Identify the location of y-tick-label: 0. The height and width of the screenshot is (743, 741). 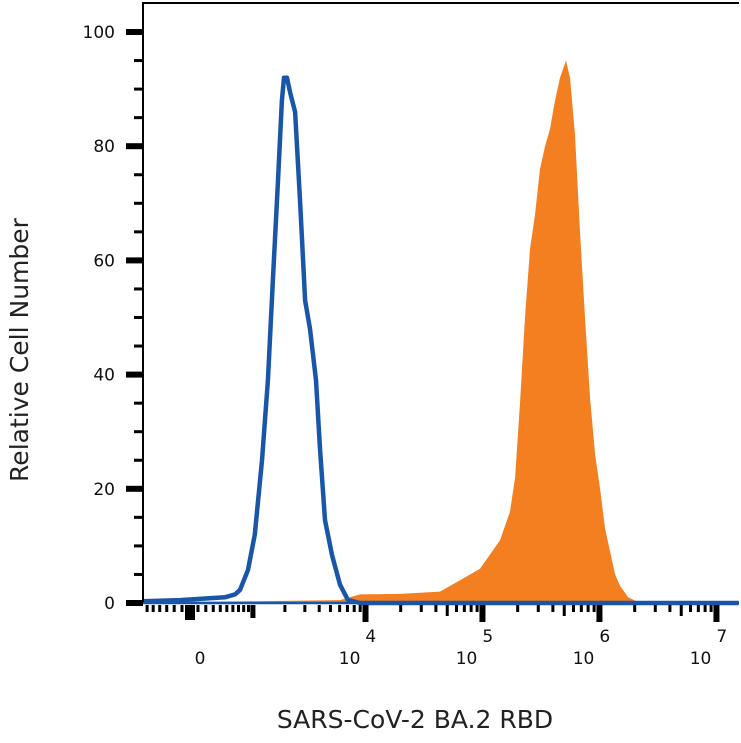
(109, 604).